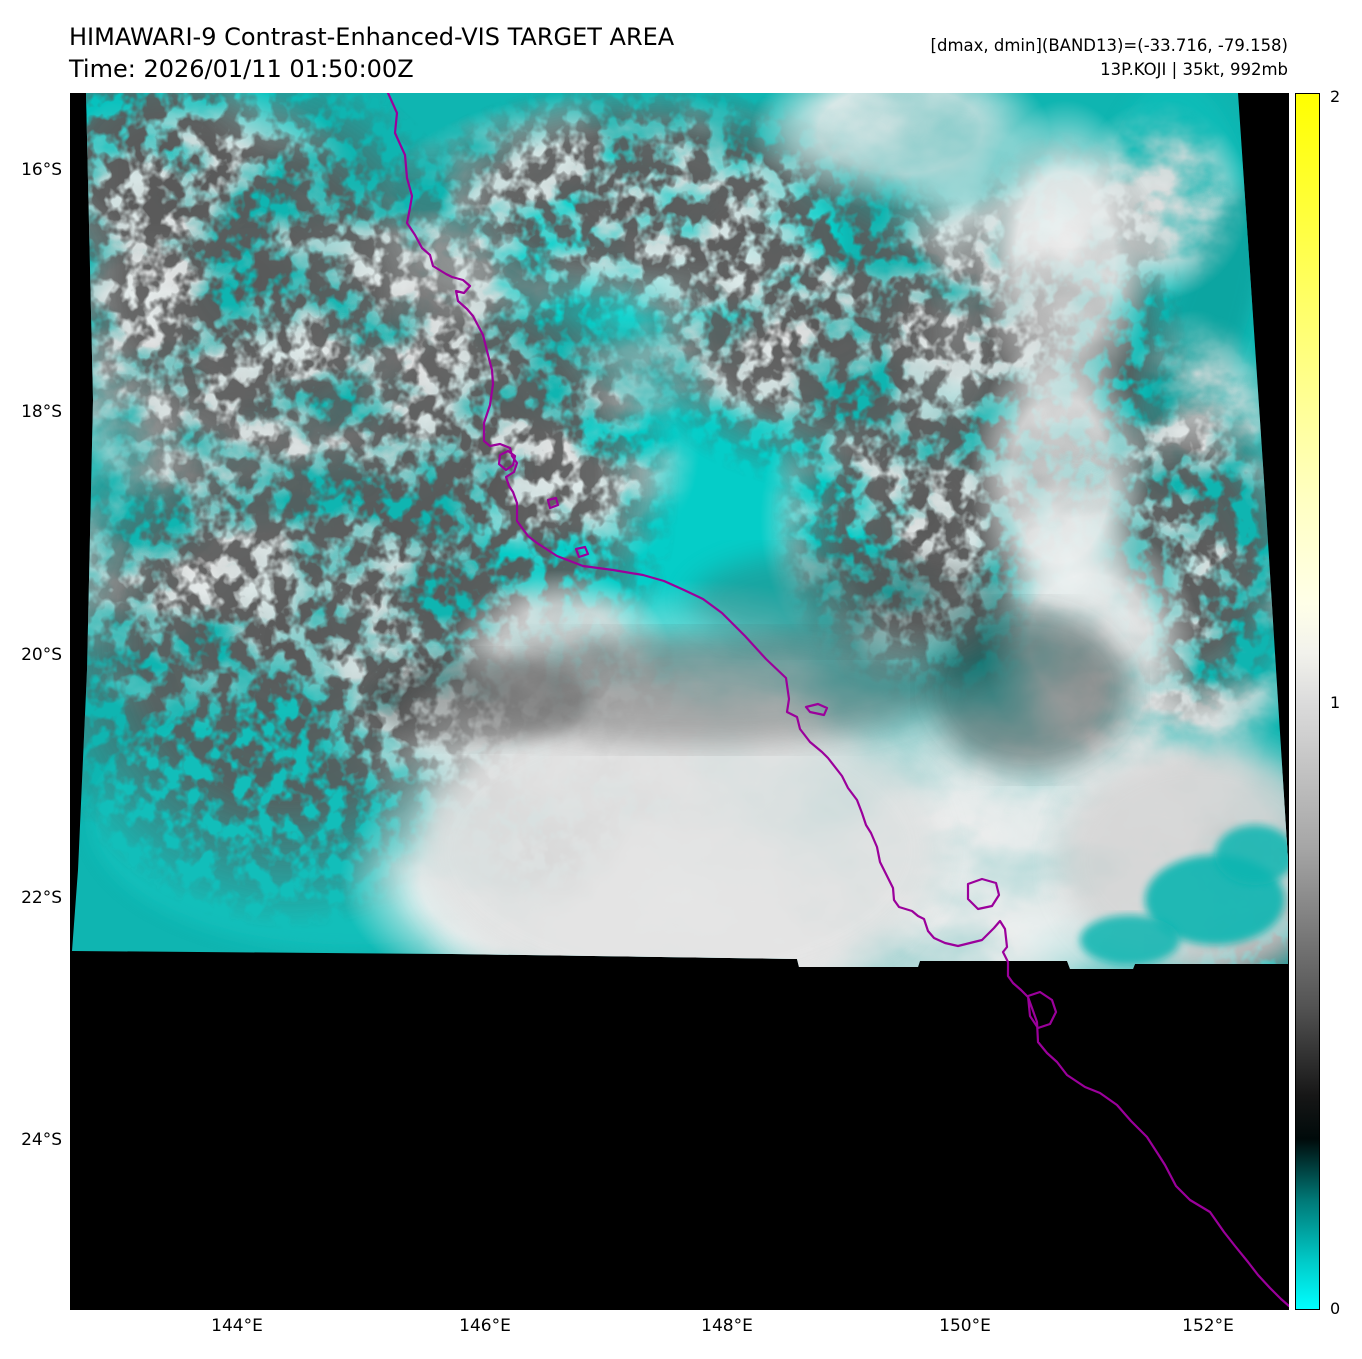 This screenshot has width=1362, height=1359. What do you see at coordinates (1335, 702) in the screenshot?
I see `colorbar-tick-1: 1` at bounding box center [1335, 702].